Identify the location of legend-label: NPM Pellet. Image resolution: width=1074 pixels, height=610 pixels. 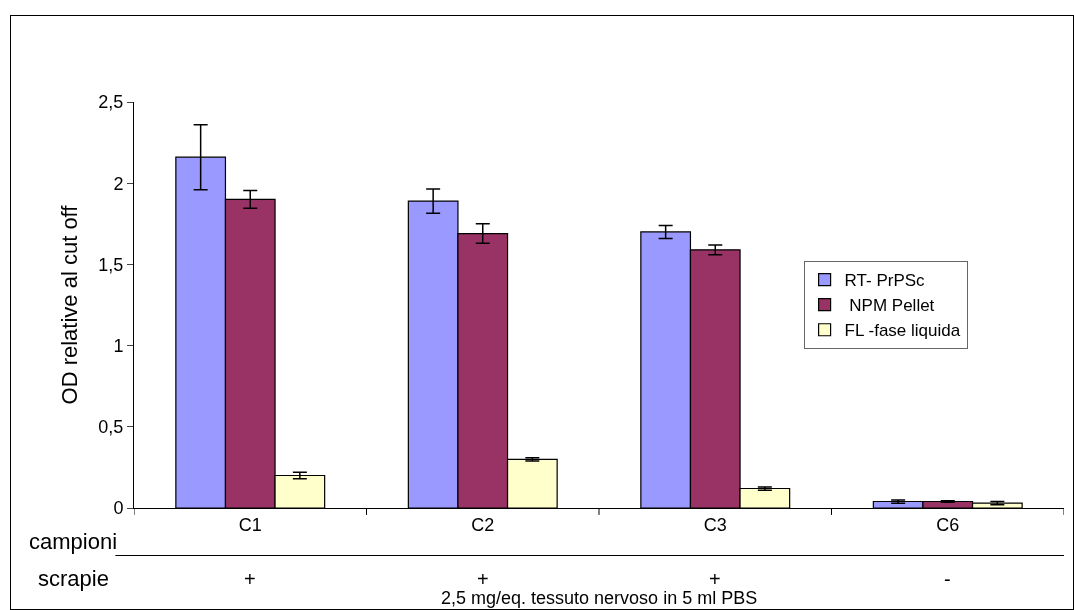
(889, 306).